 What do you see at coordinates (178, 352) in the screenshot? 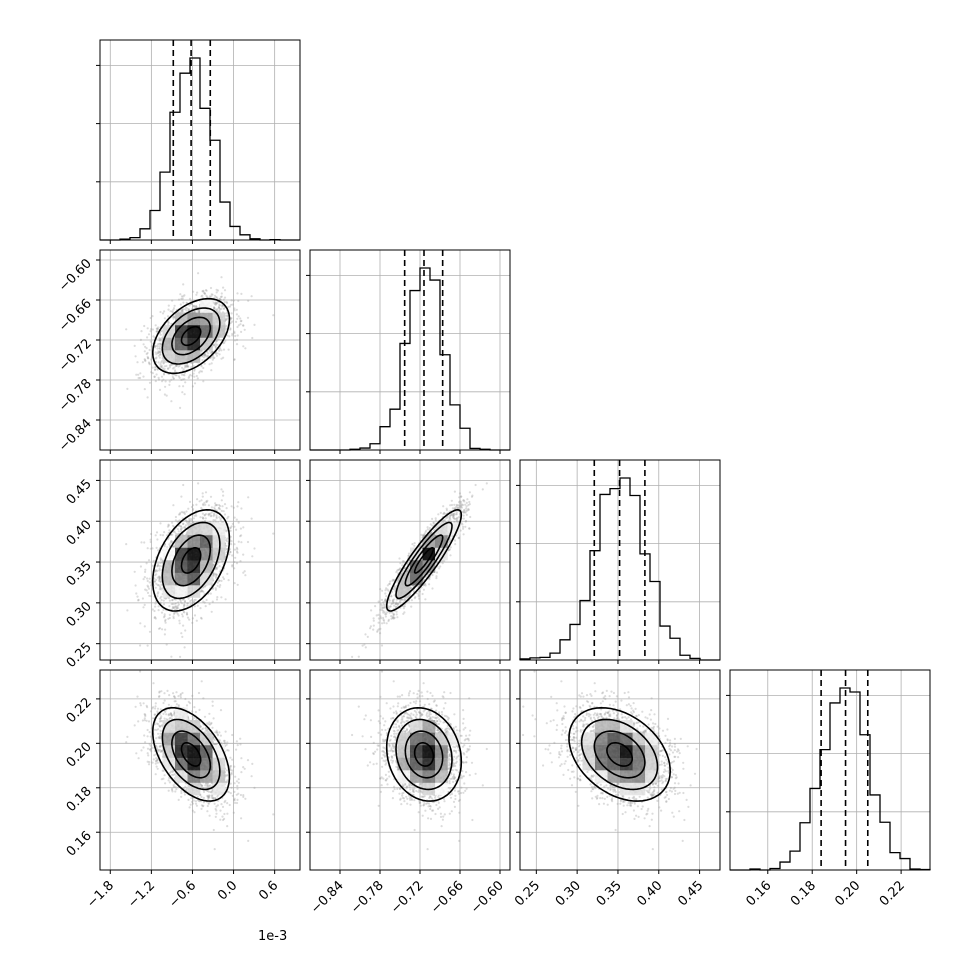
I see `panel-1-0: −0.84−0.78−0.72−0.66−0.60` at bounding box center [178, 352].